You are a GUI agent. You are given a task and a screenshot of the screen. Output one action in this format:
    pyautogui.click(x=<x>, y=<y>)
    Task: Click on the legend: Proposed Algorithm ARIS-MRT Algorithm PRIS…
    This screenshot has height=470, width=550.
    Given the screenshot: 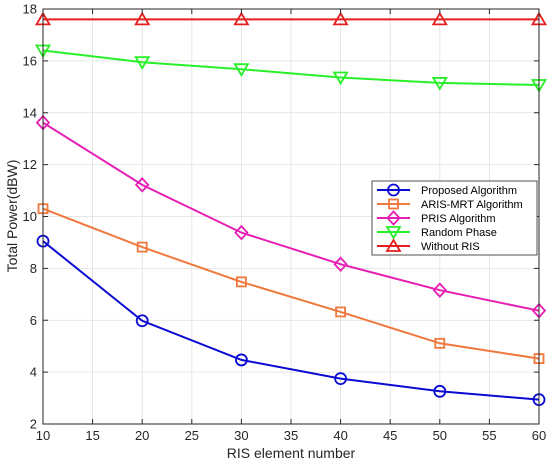 What is the action you would take?
    pyautogui.click(x=454, y=218)
    